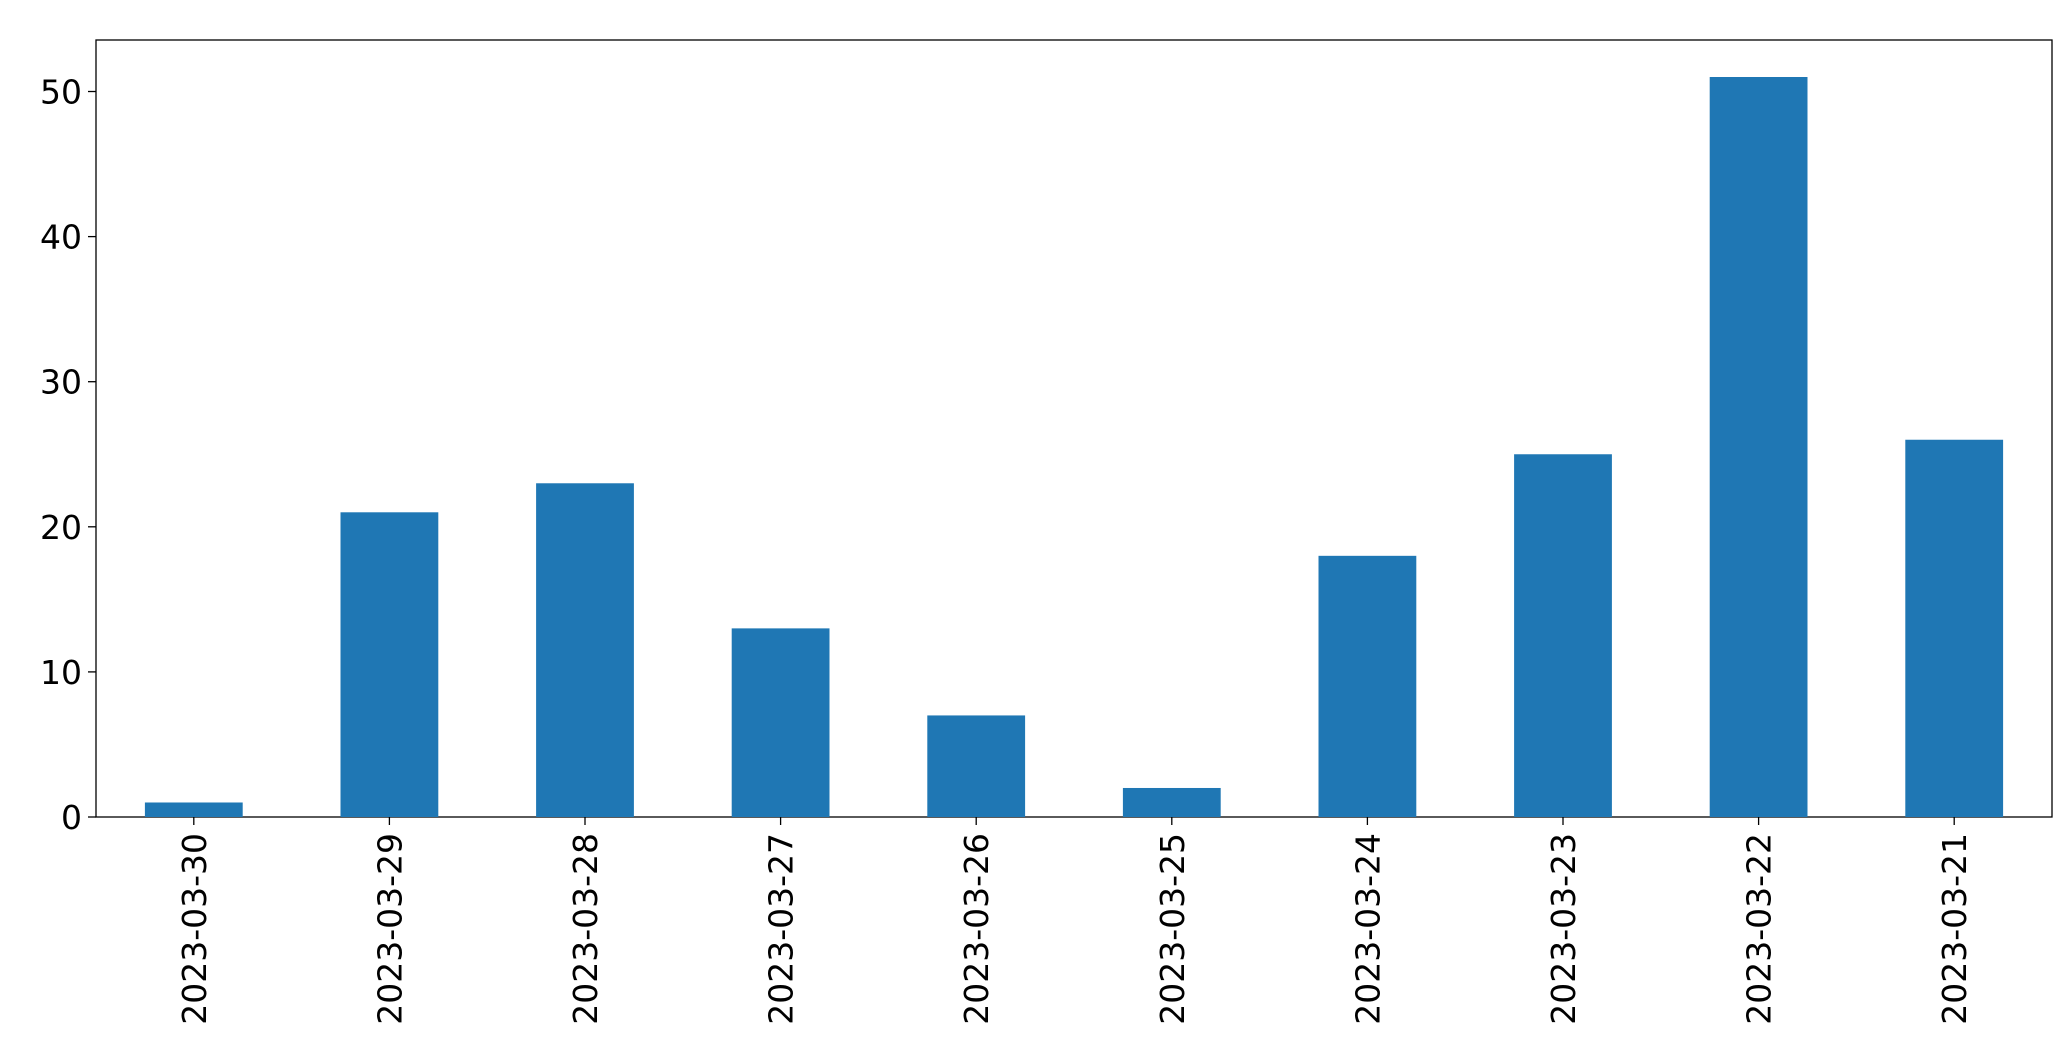  What do you see at coordinates (389, 929) in the screenshot?
I see `x-tick-label: 2023-03-29` at bounding box center [389, 929].